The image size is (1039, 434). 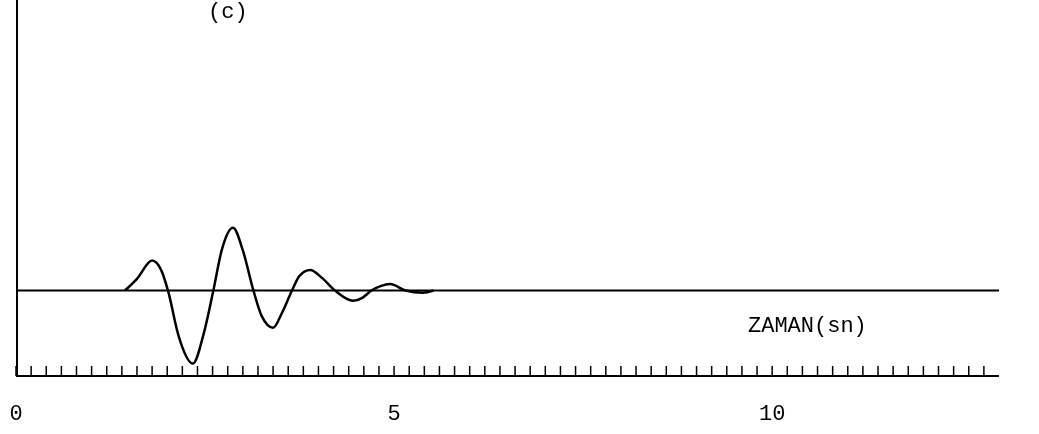 What do you see at coordinates (772, 414) in the screenshot?
I see `x-tick-label: 10` at bounding box center [772, 414].